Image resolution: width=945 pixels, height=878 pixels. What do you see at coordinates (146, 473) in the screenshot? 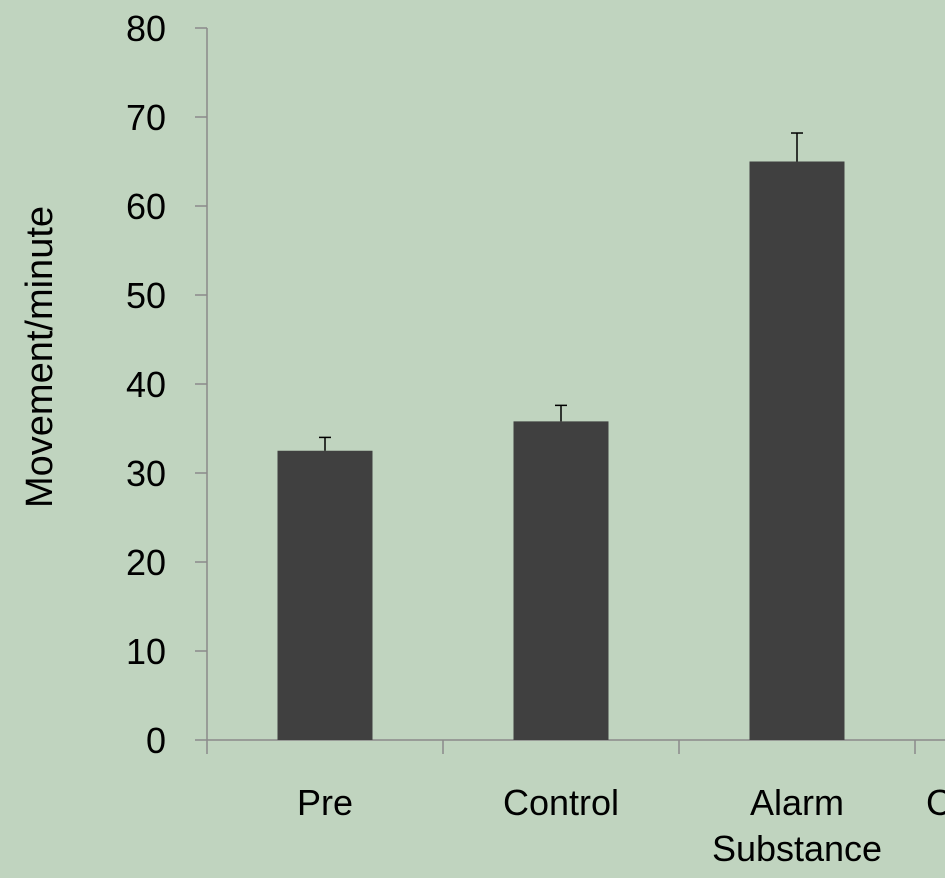
I see `y-tick-label: 30` at bounding box center [146, 473].